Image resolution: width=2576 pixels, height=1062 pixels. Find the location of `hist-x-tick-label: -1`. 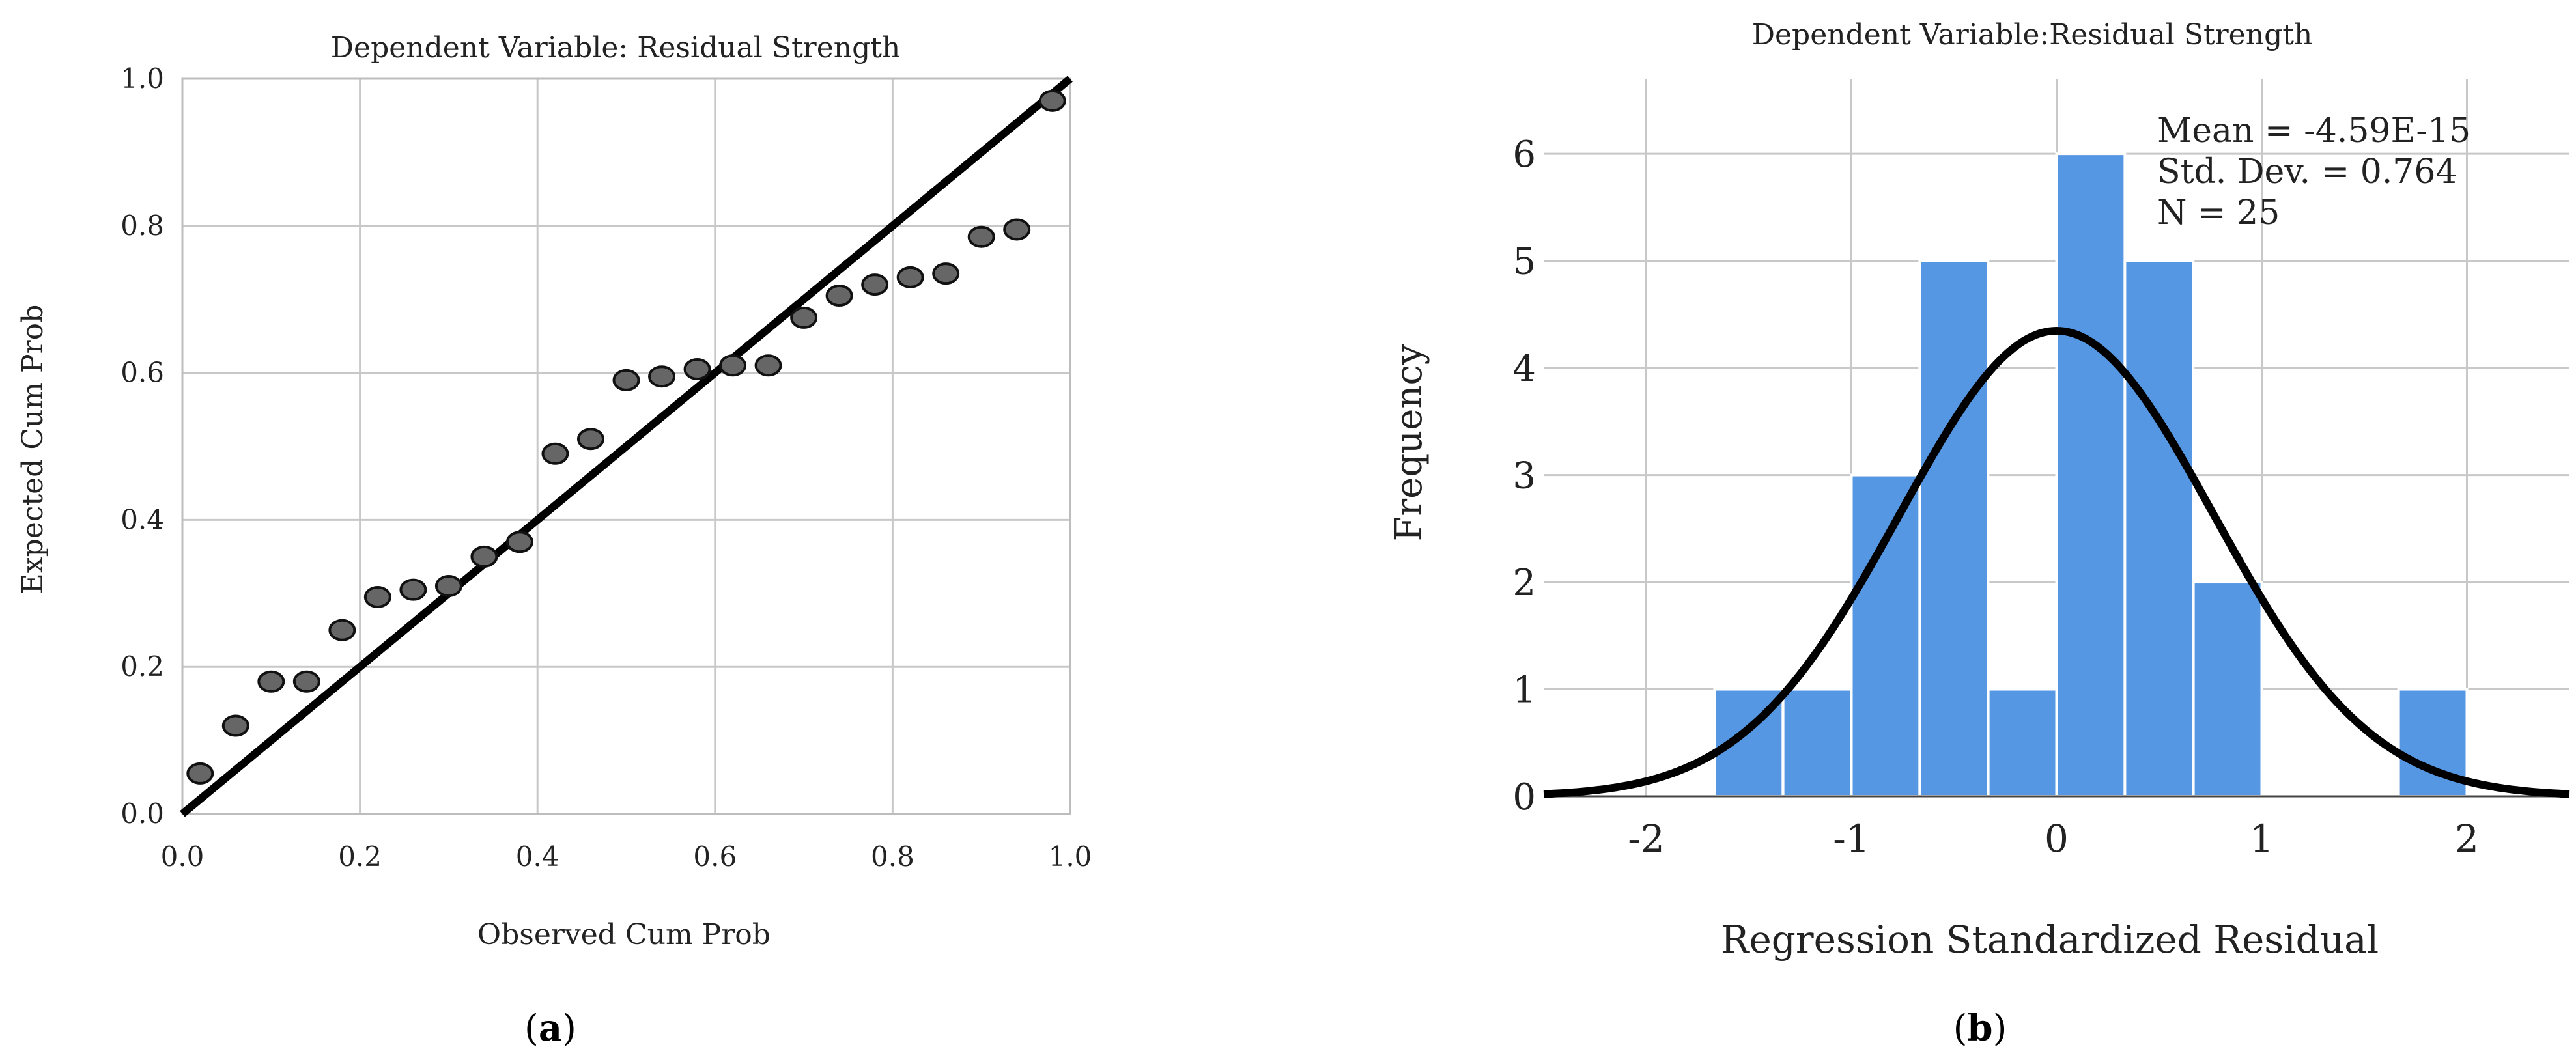

hist-x-tick-label: -1 is located at coordinates (1851, 839).